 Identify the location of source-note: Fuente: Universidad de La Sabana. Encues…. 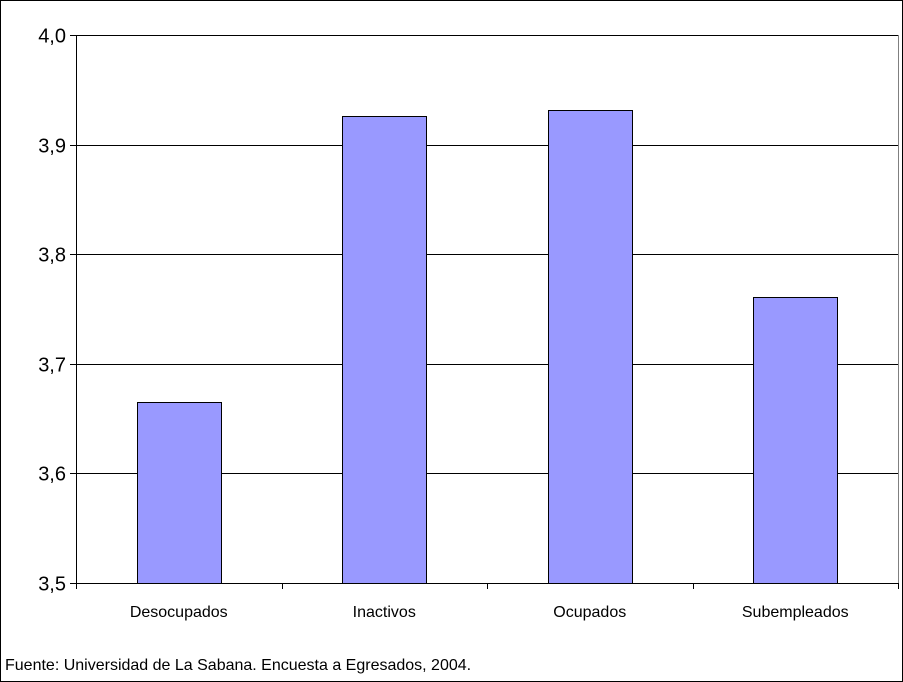
(238, 665).